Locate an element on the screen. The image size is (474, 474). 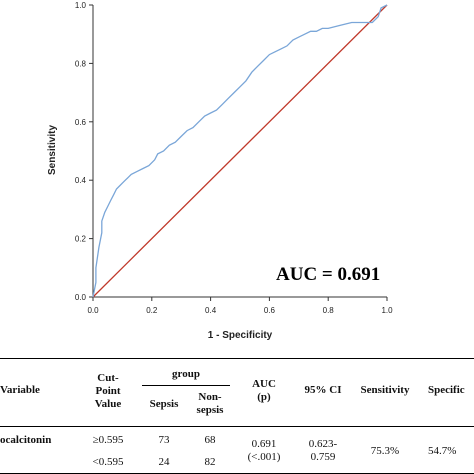
sensitivity-value: 75.3% is located at coordinates (385, 451).